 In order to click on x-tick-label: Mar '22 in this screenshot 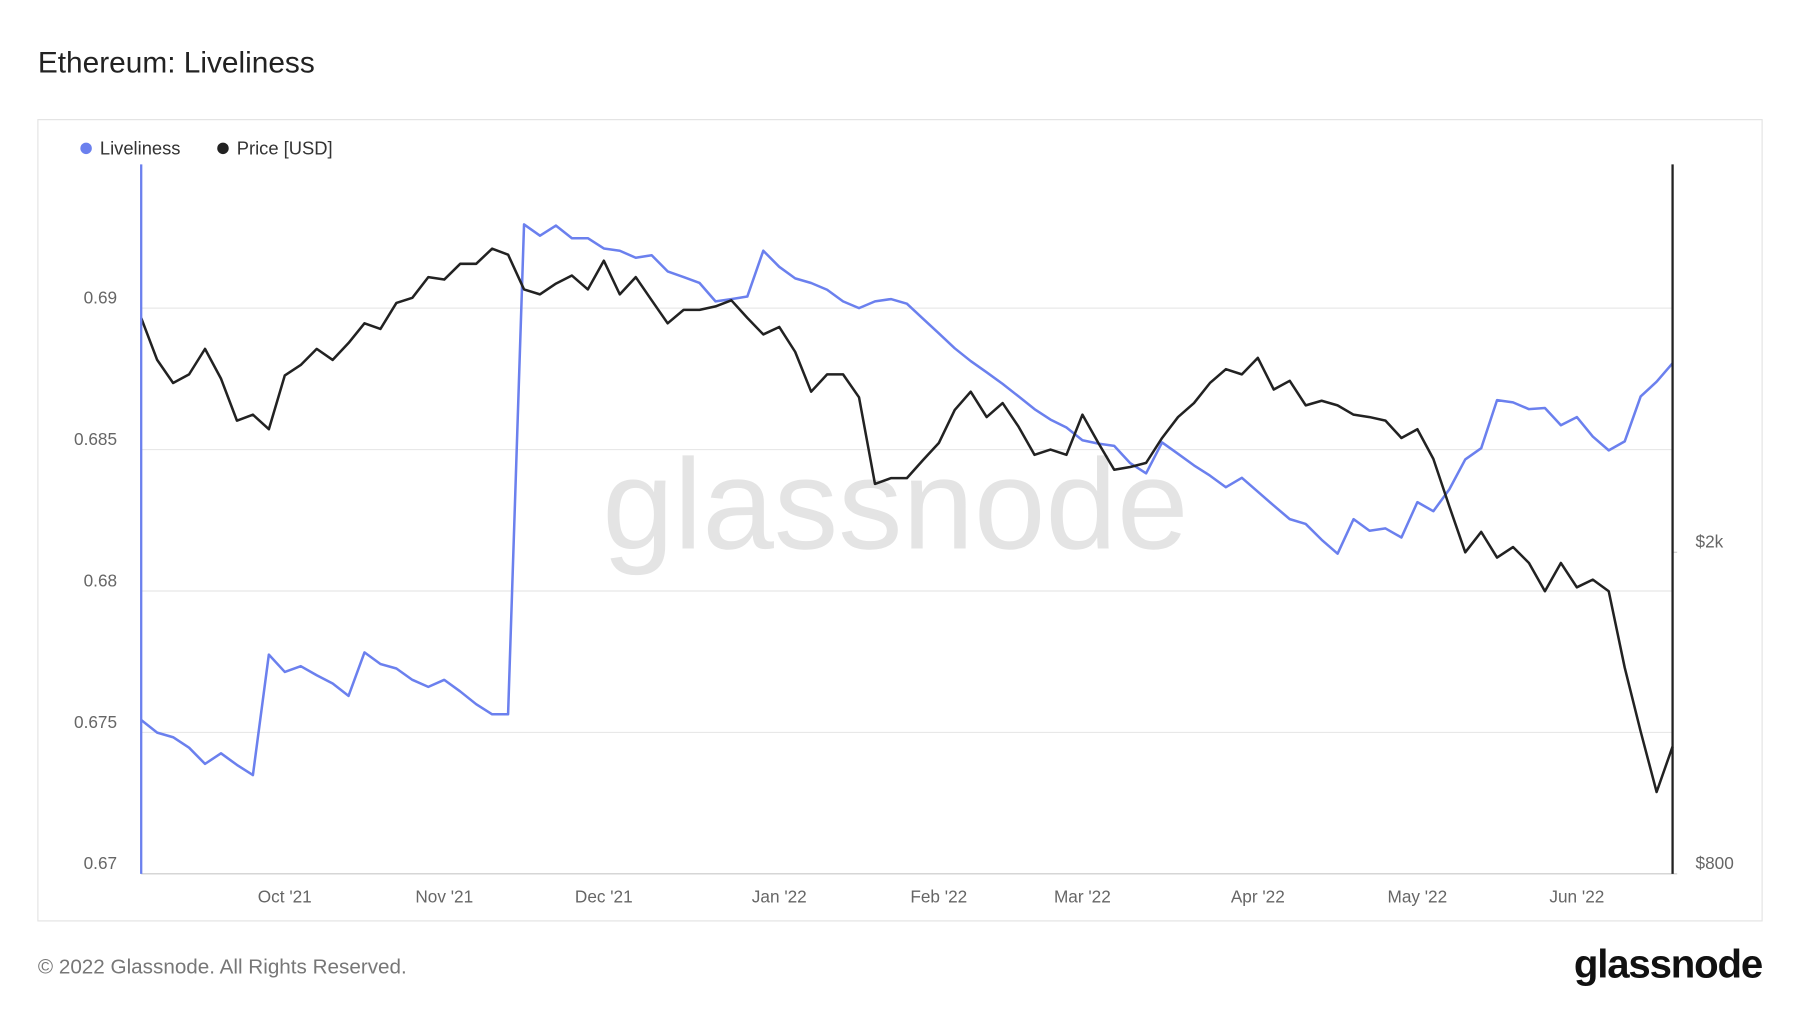, I will do `click(1082, 897)`.